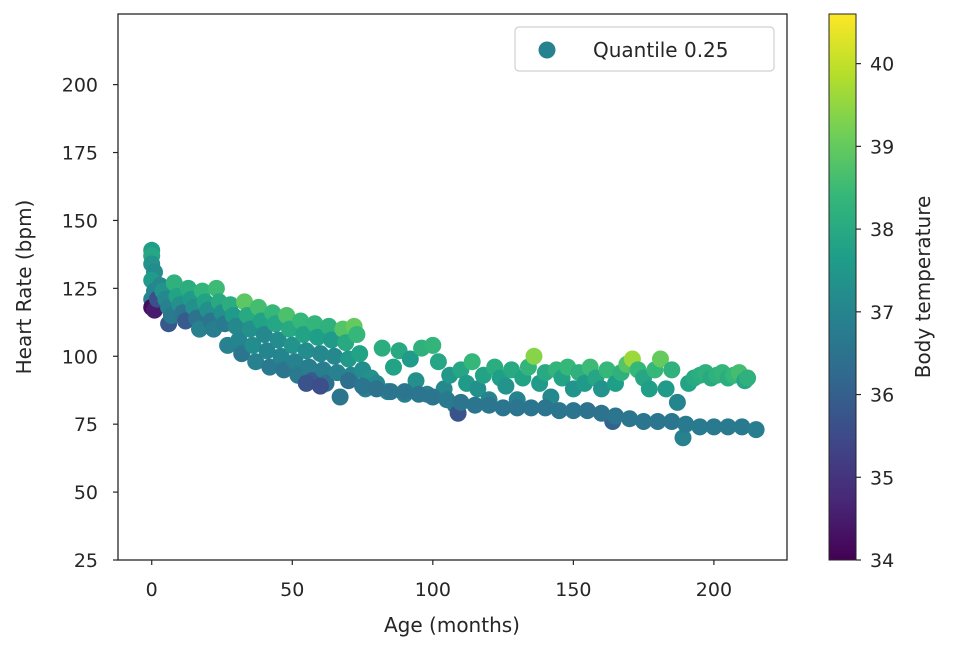  I want to click on colorbar-tick-label: 39, so click(882, 147).